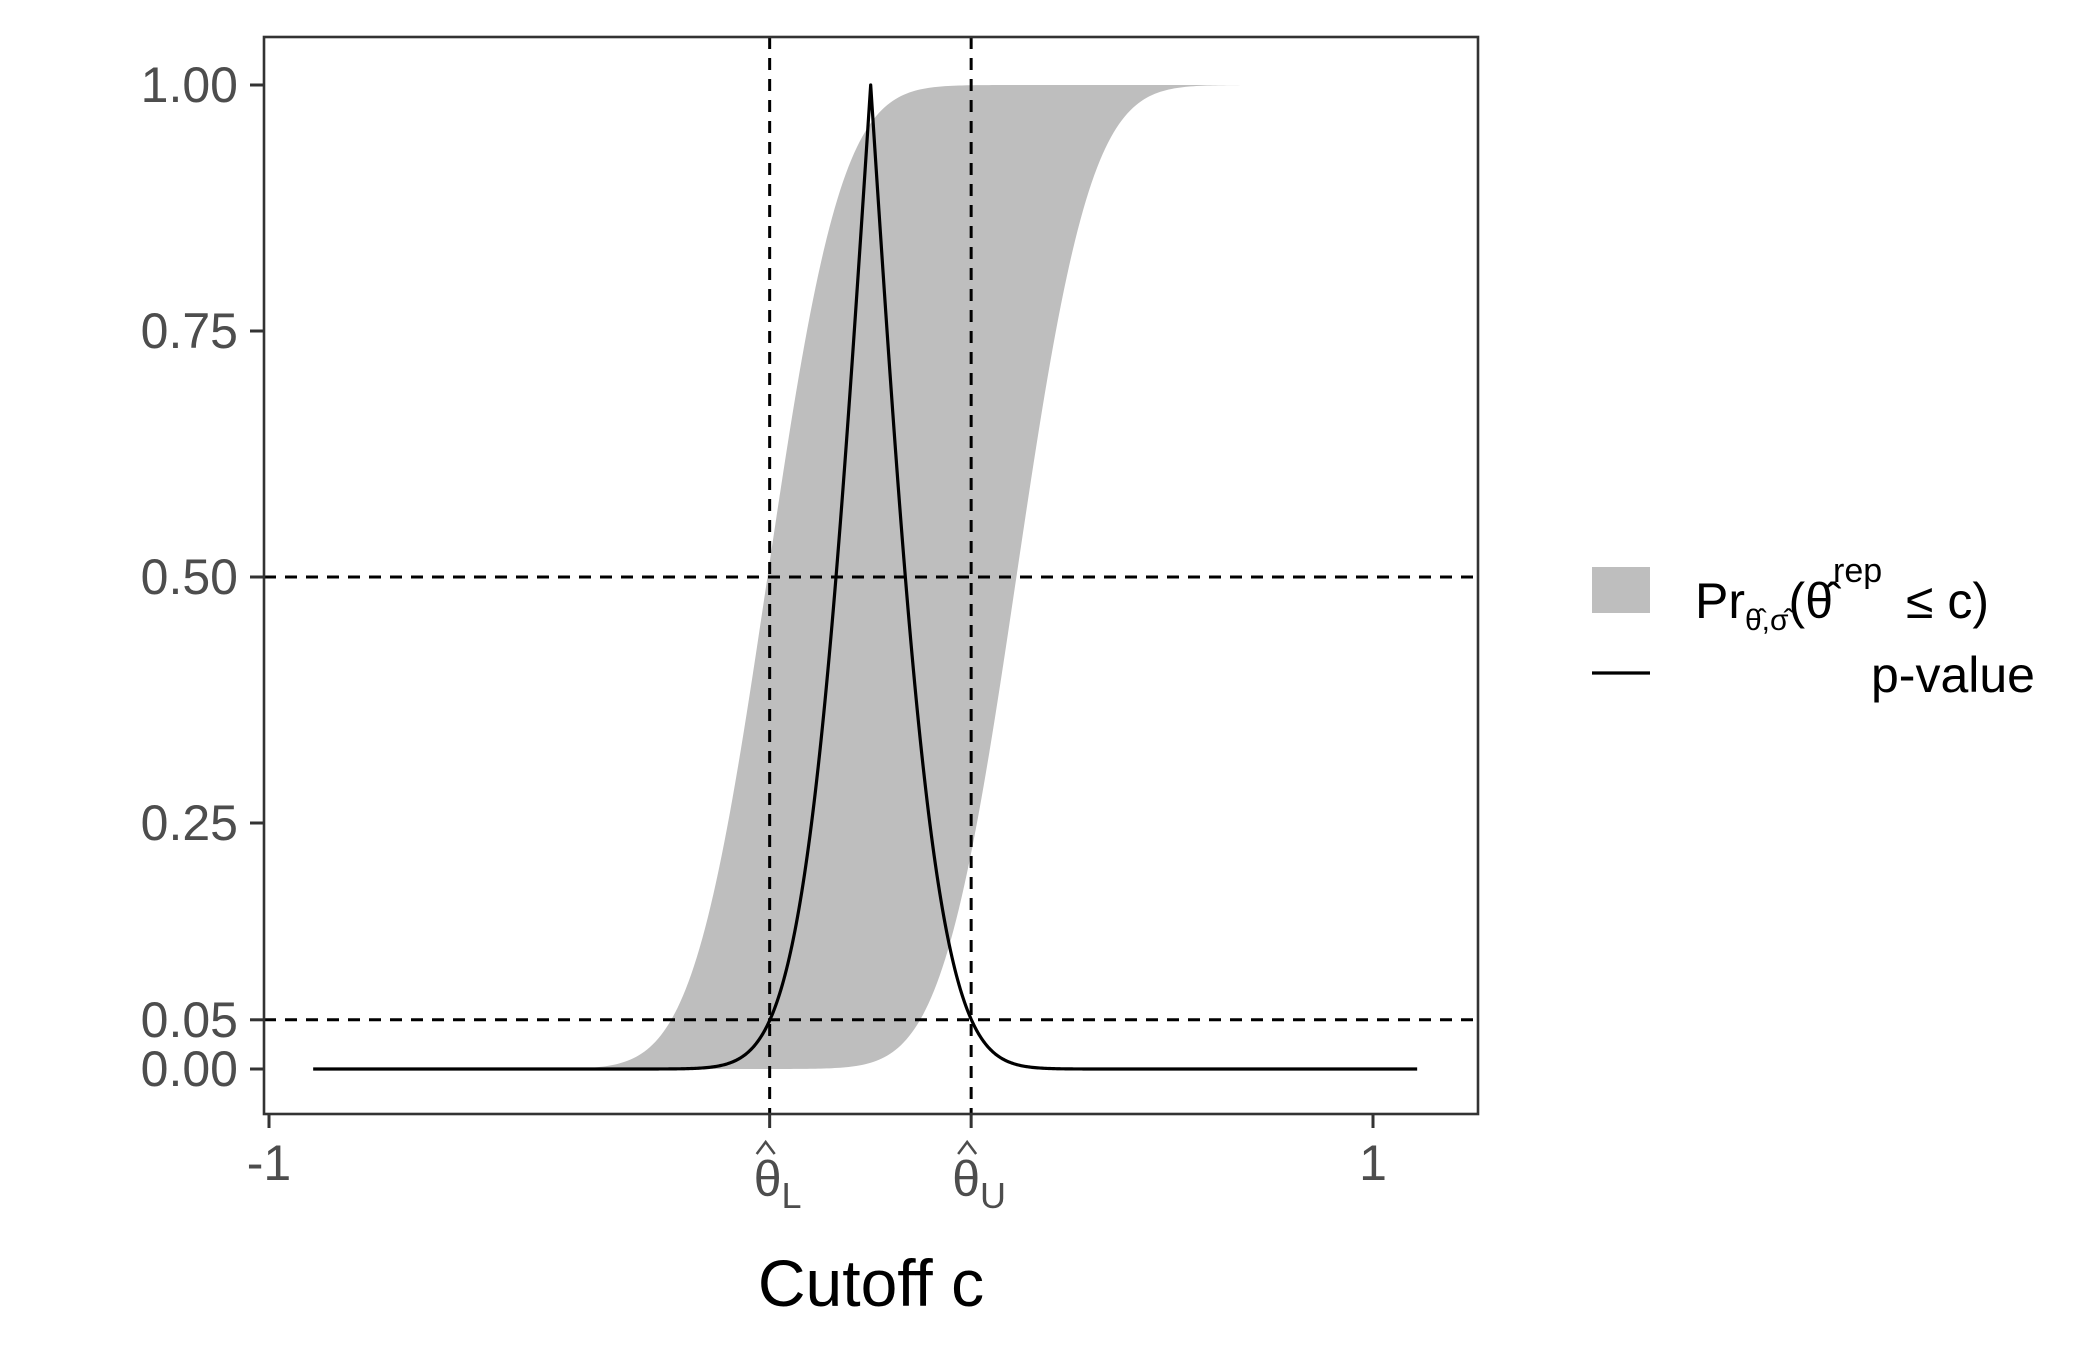 This screenshot has height=1353, width=2096. I want to click on x-tick-label: -1, so click(269, 1163).